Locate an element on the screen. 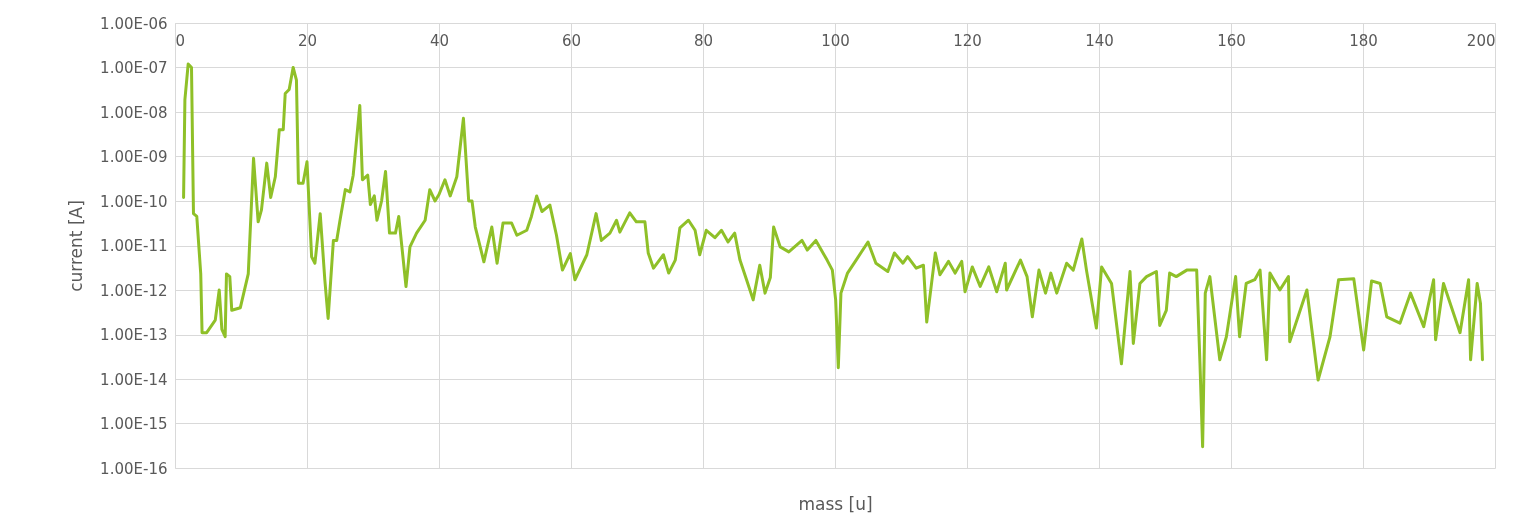 Image resolution: width=1517 pixels, height=517 pixels. y-tick-label: 1.00E-13 is located at coordinates (134, 335).